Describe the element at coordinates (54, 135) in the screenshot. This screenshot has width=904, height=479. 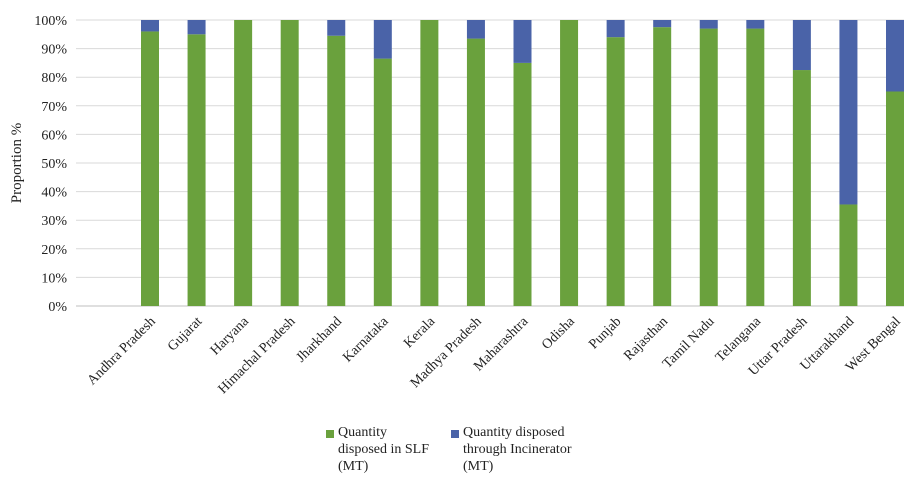
I see `y-tick-label: 60%` at that location.